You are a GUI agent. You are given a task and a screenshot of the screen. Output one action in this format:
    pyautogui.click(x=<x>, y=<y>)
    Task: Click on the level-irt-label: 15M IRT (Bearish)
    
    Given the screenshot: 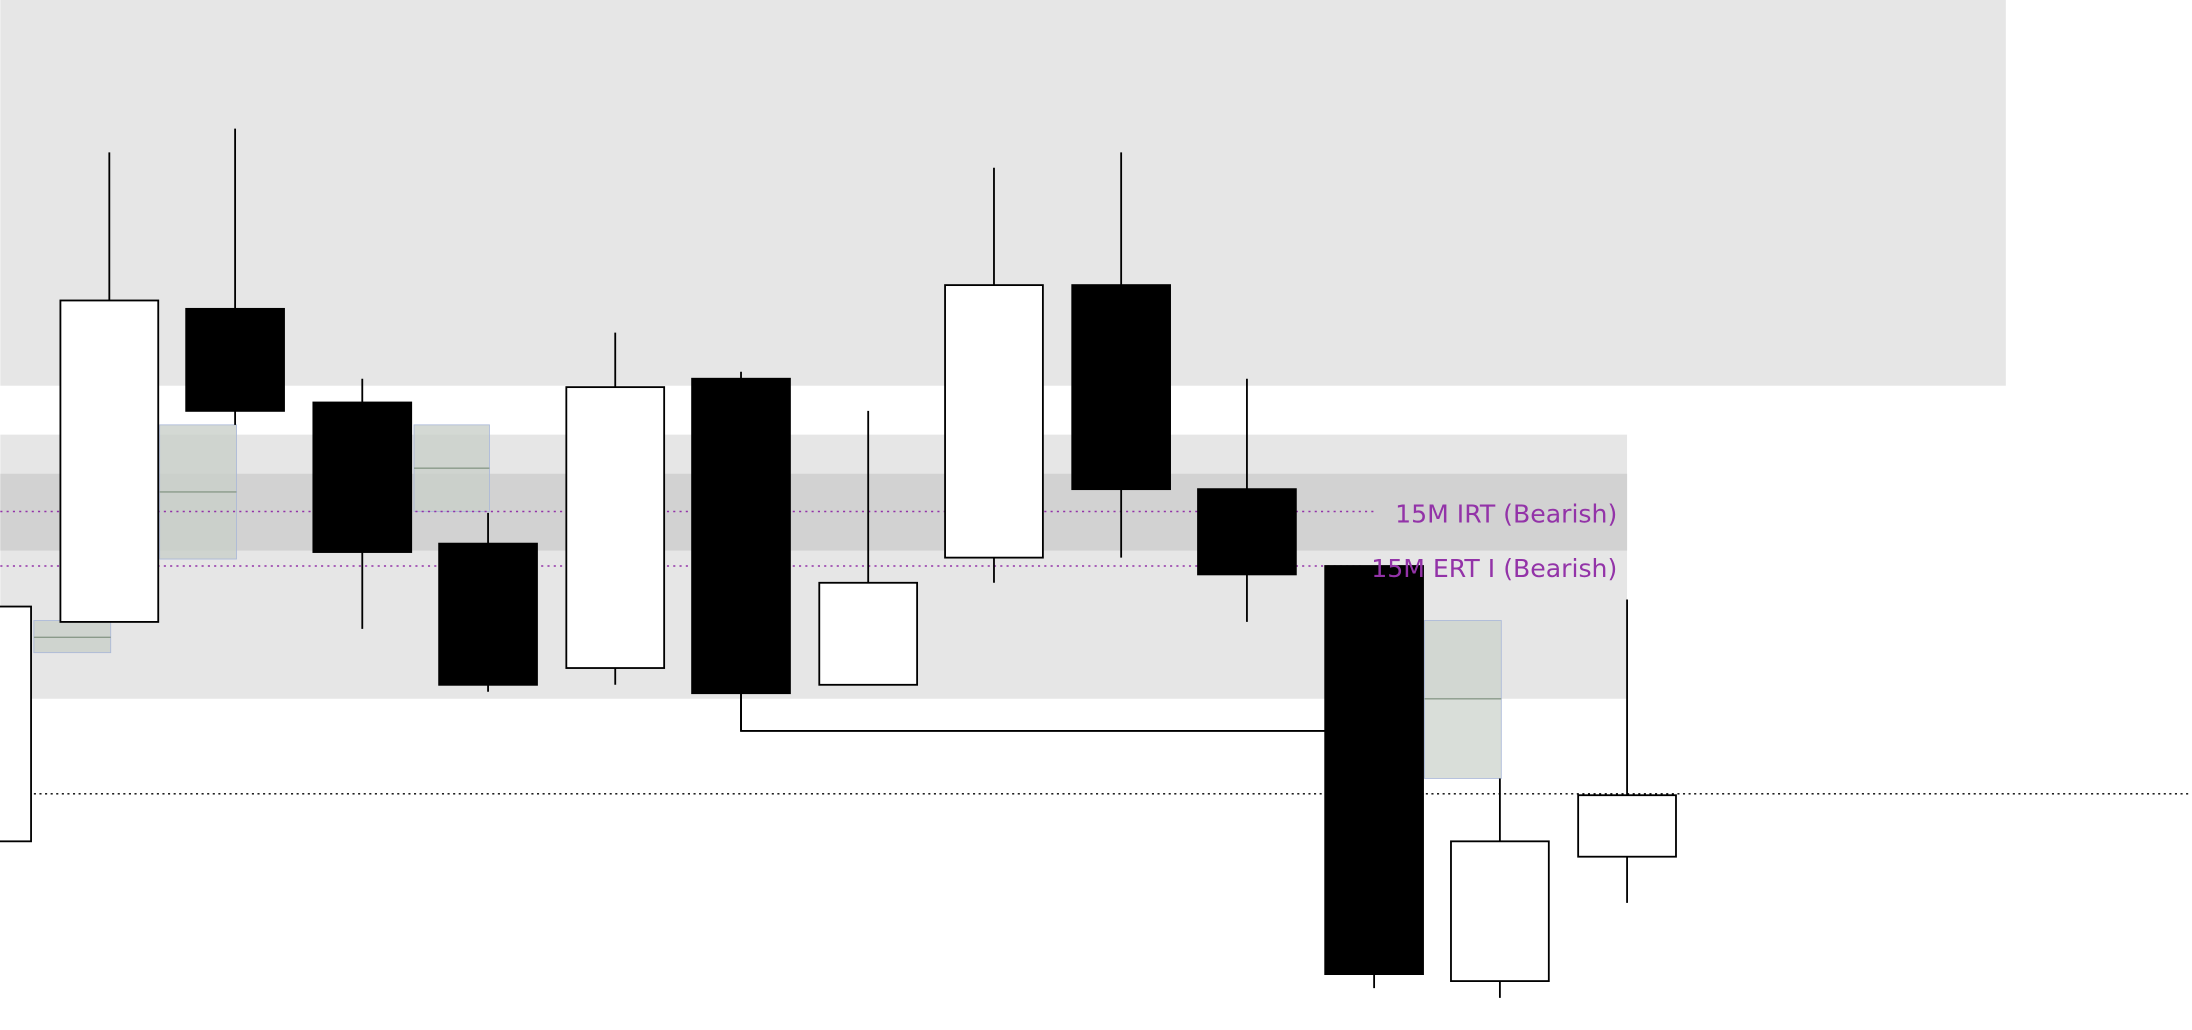 What is the action you would take?
    pyautogui.click(x=1506, y=514)
    